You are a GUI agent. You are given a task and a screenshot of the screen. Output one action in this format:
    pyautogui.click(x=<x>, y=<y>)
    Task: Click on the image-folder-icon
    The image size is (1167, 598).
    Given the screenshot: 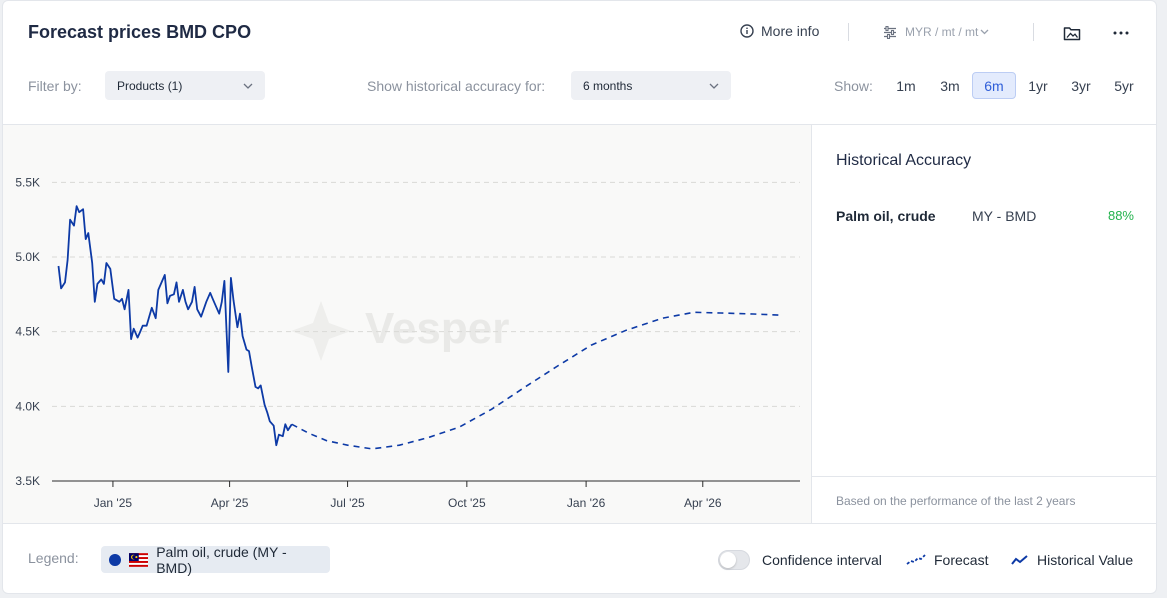 What is the action you would take?
    pyautogui.click(x=1072, y=34)
    